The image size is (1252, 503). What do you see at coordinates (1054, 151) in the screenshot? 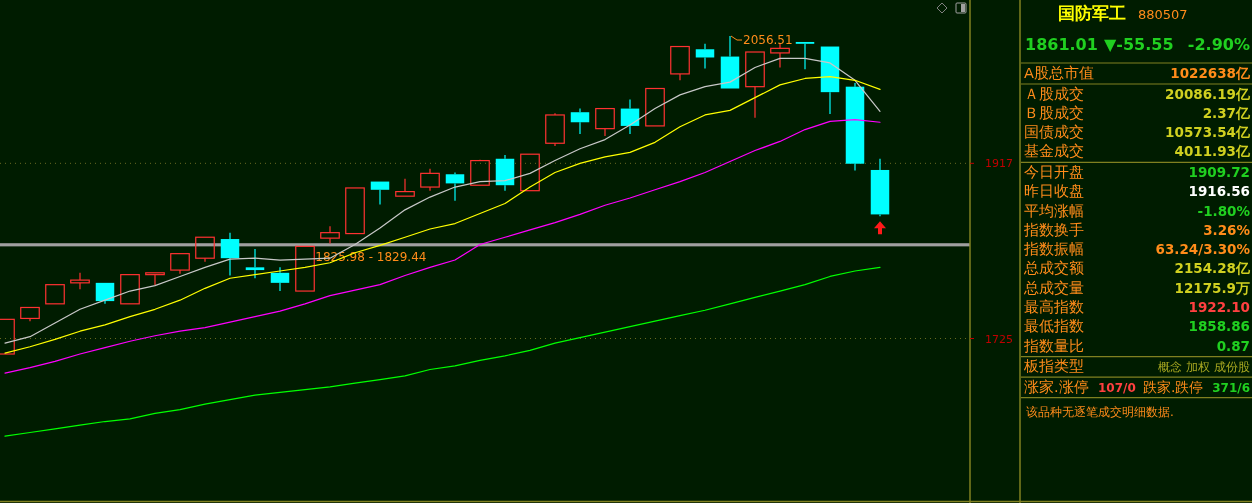
I see `text: 基金成交` at bounding box center [1054, 151].